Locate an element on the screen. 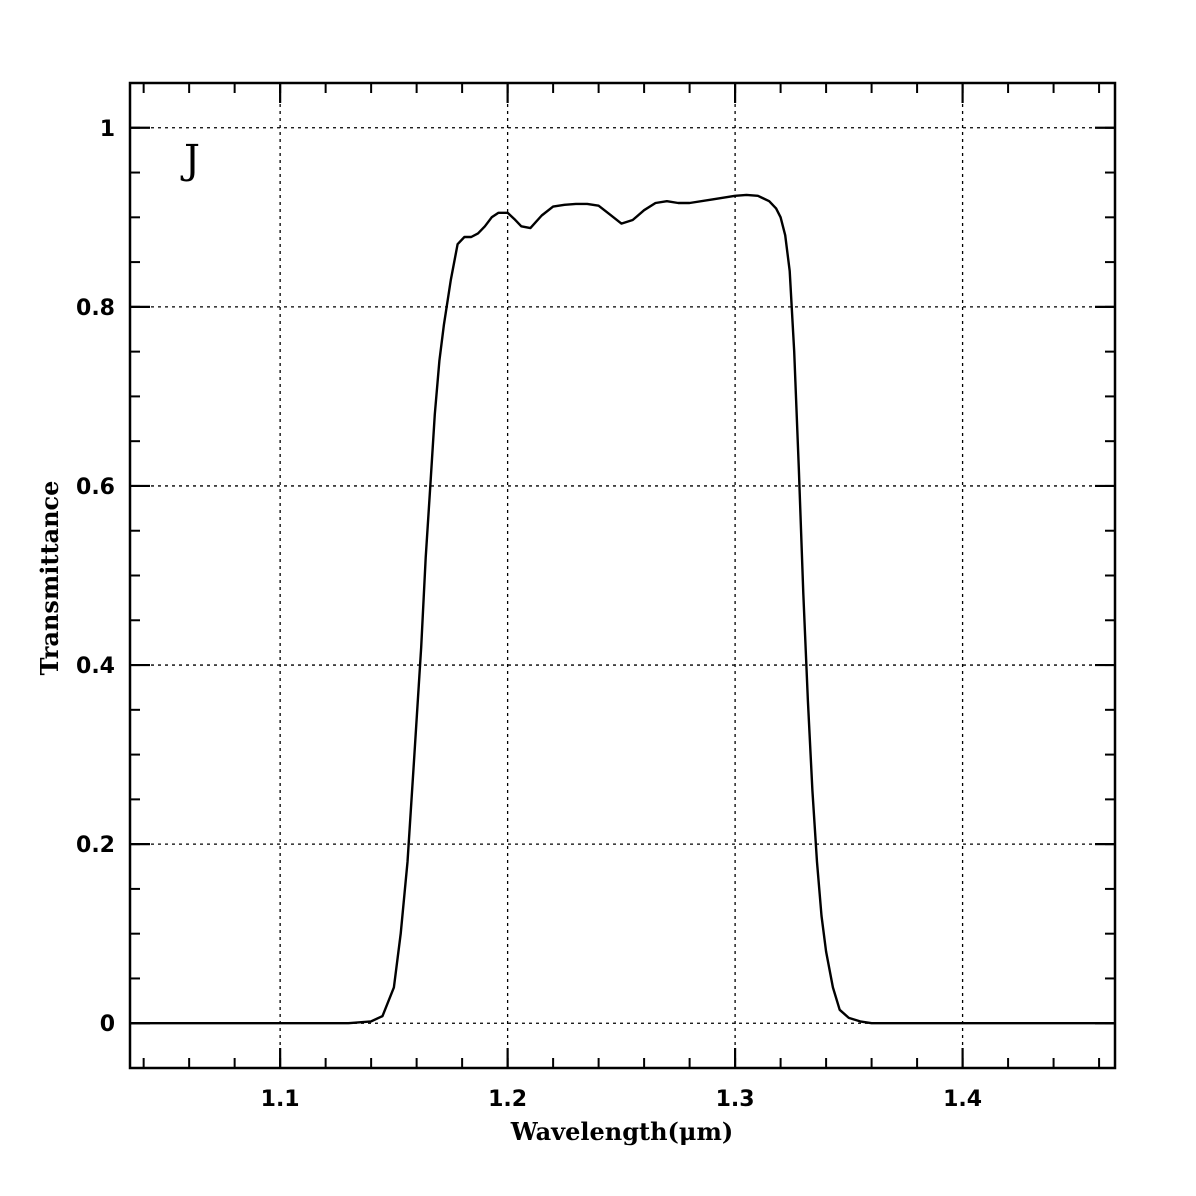 The image size is (1196, 1196). y-tick-label: 1 is located at coordinates (107, 129).